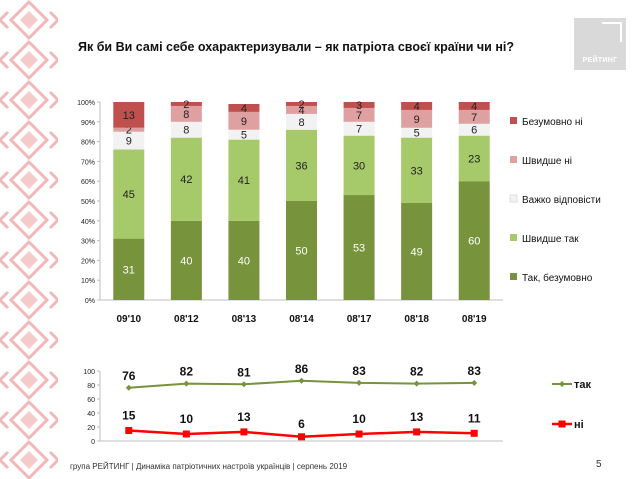  Describe the element at coordinates (88, 261) in the screenshot. I see `bar-y-tick-label: 20%` at that location.